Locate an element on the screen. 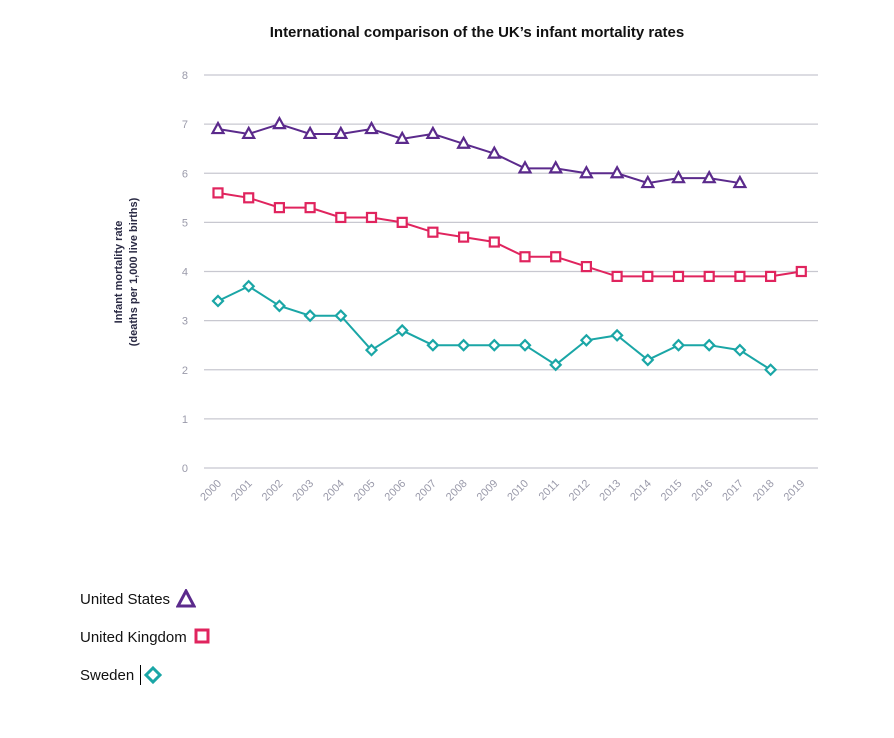 The height and width of the screenshot is (738, 894). x-tick-label: 2012 is located at coordinates (580, 491).